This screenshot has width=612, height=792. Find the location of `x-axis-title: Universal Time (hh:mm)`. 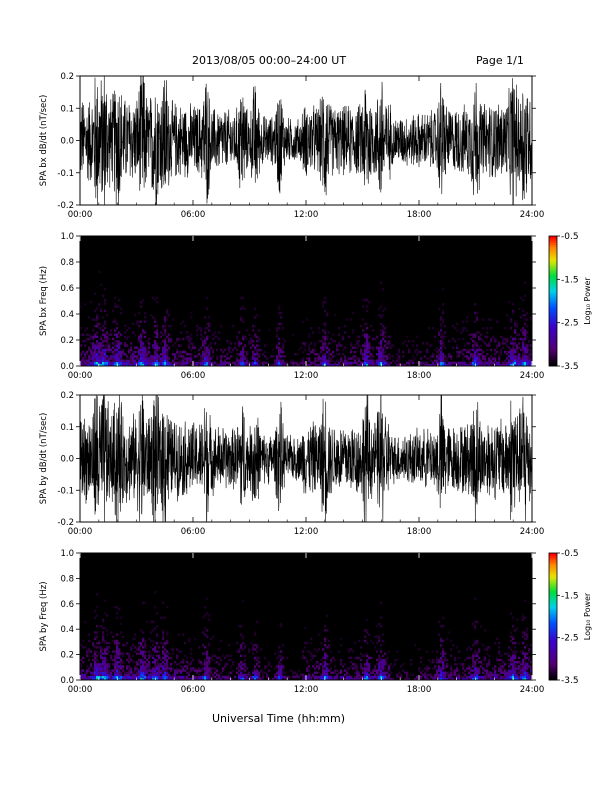

x-axis-title: Universal Time (hh:mm) is located at coordinates (278, 718).